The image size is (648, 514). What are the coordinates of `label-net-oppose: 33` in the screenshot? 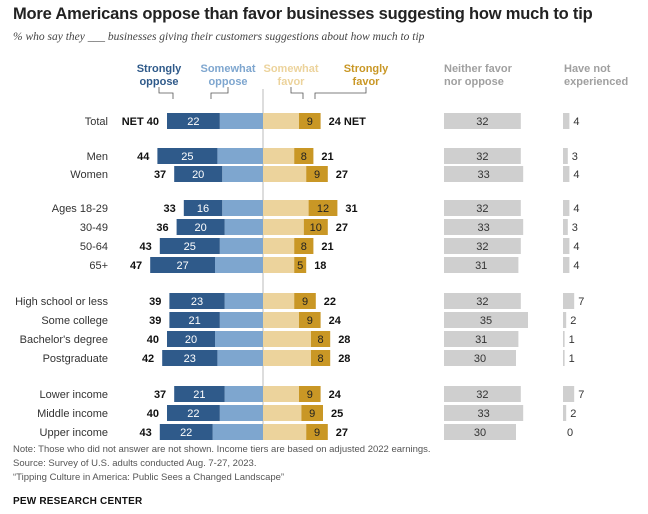 It's located at (170, 209).